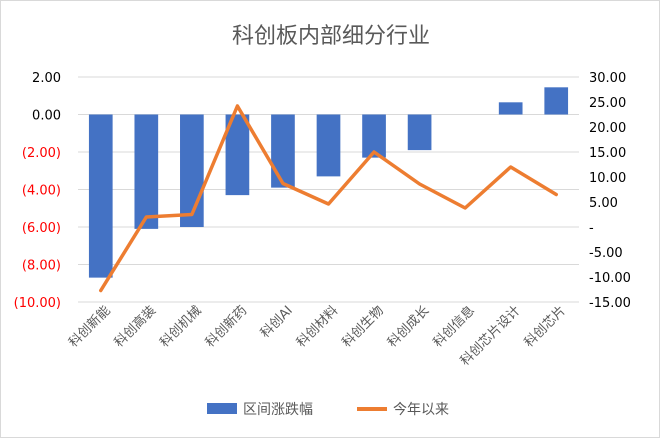  What do you see at coordinates (317, 326) in the screenshot?
I see `x-tick-label: 科创材料` at bounding box center [317, 326].